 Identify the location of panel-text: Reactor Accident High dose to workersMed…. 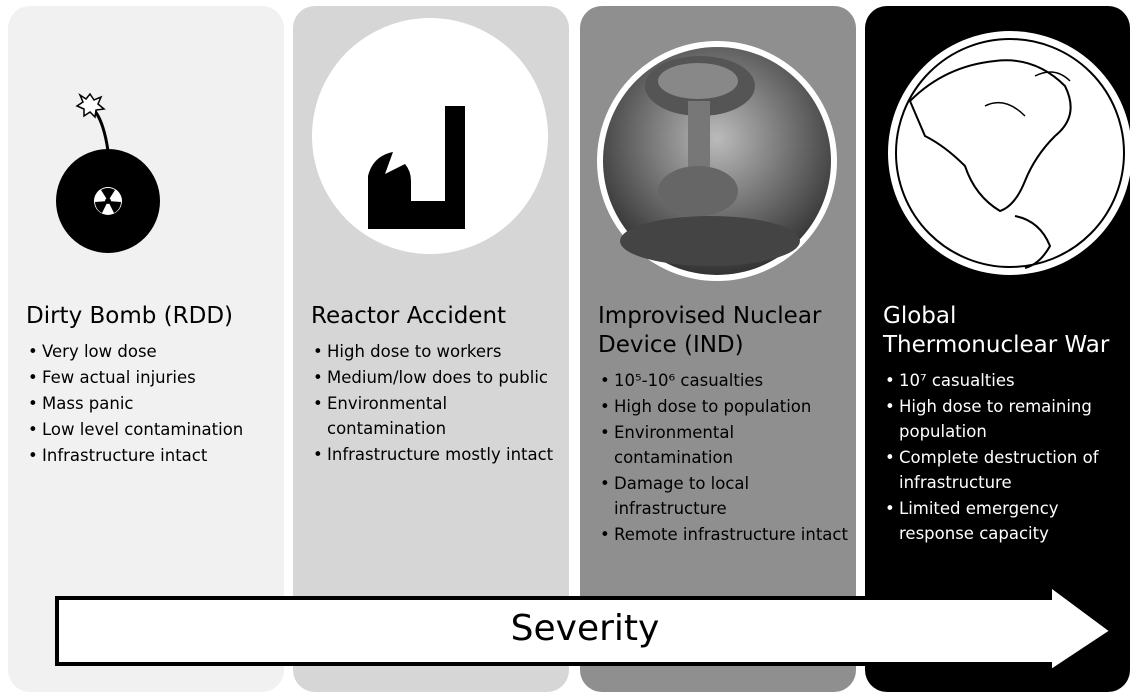
(436, 385).